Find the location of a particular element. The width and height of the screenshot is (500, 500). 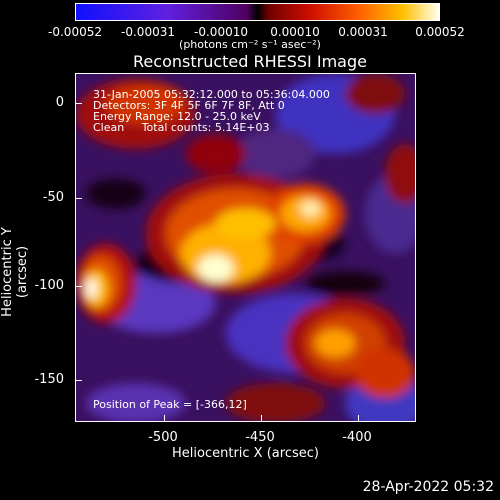

x-tick-label: -500 is located at coordinates (163, 437).